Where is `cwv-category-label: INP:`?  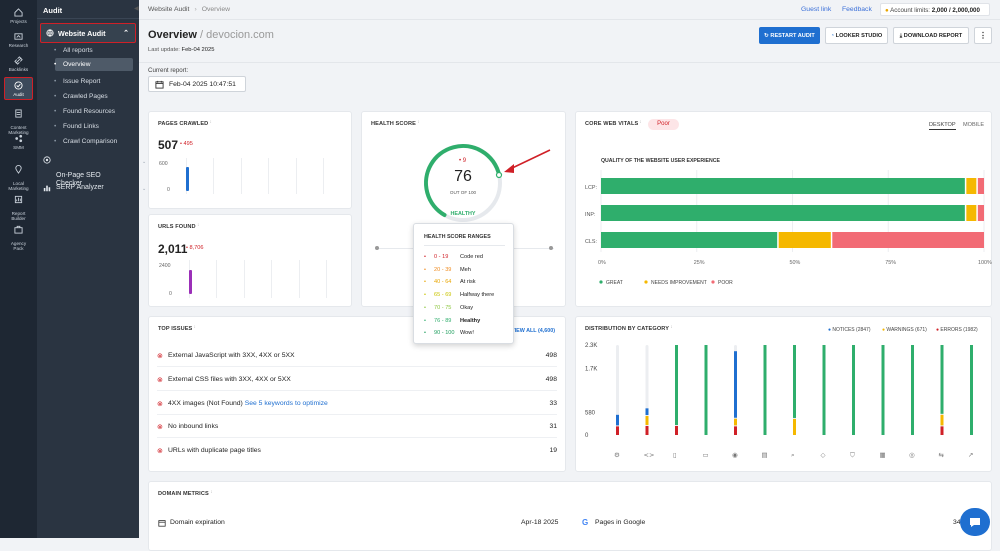
cwv-category-label: INP: is located at coordinates (590, 215).